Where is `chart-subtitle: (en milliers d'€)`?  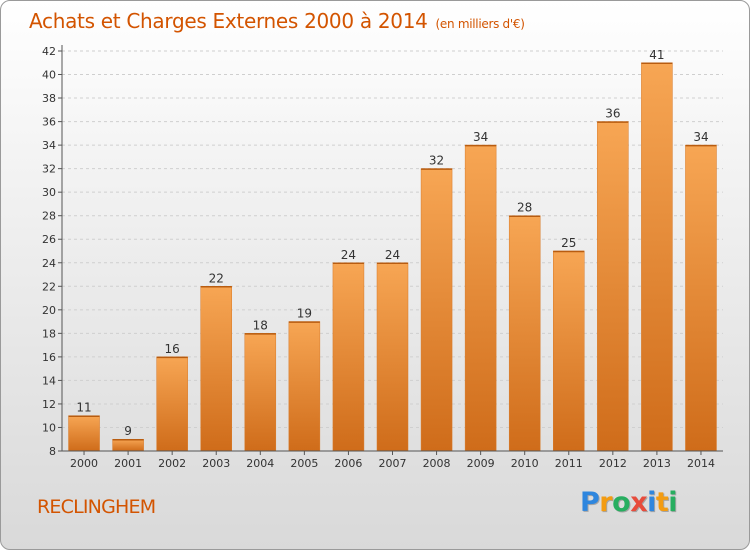 chart-subtitle: (en milliers d'€) is located at coordinates (480, 24).